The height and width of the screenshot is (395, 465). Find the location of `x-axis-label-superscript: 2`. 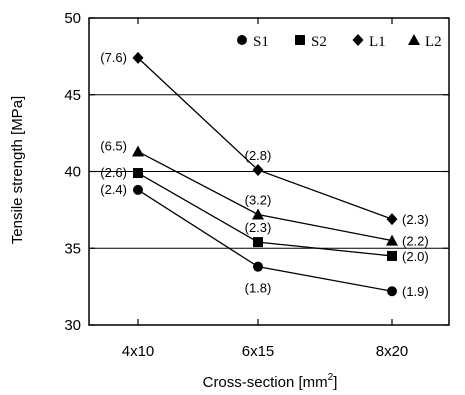

x-axis-label-superscript: 2 is located at coordinates (331, 377).